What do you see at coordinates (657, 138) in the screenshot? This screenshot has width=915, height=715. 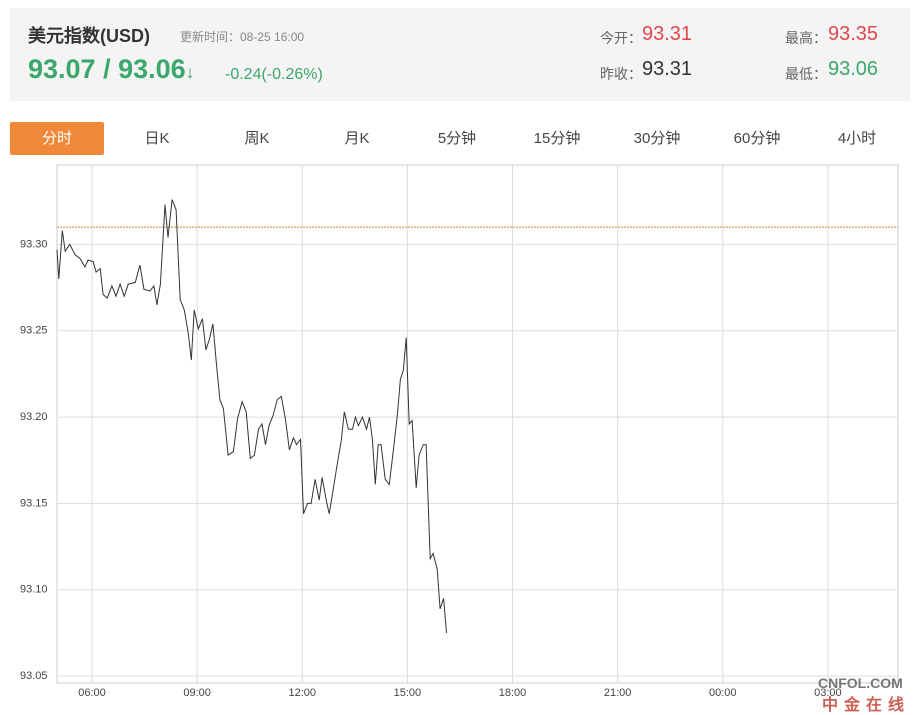 I see `tab: 30分钟` at bounding box center [657, 138].